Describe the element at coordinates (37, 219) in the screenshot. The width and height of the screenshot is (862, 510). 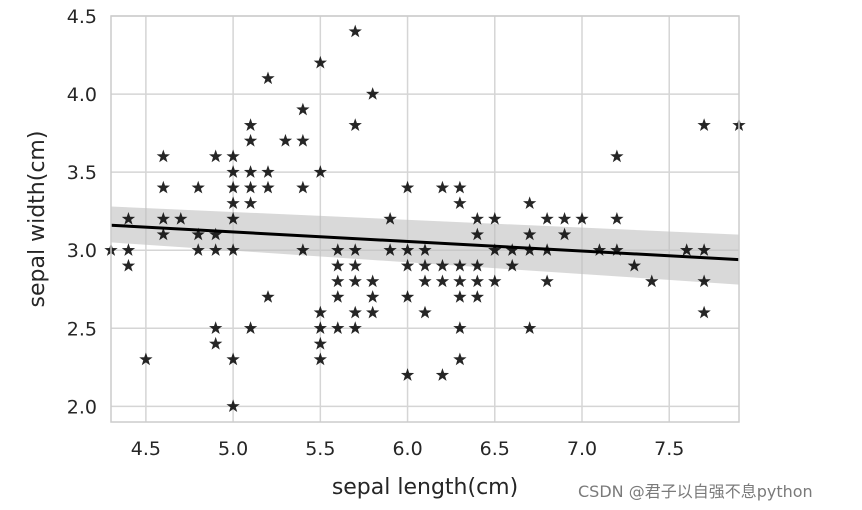
I see `y-axis-label: sepal width(cm)` at that location.